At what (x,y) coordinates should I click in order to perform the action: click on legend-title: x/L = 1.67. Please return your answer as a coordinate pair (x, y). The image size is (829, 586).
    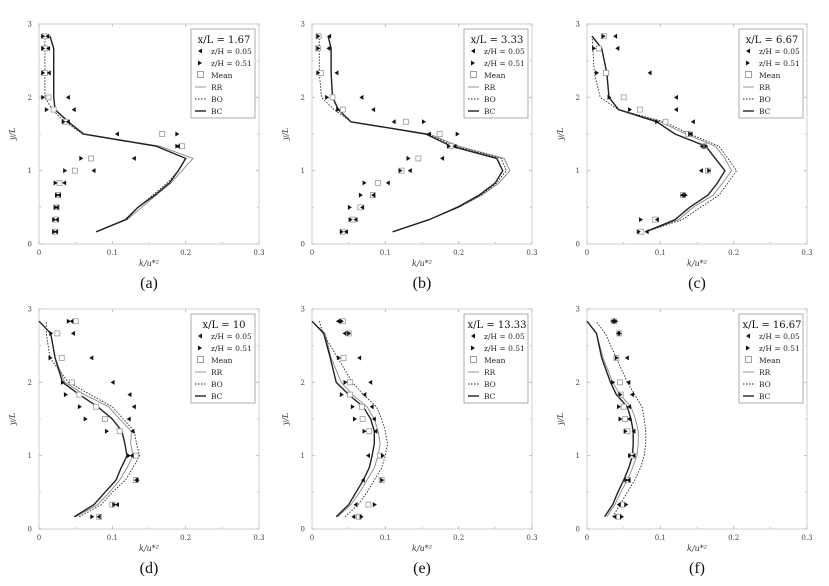
    Looking at the image, I should click on (224, 40).